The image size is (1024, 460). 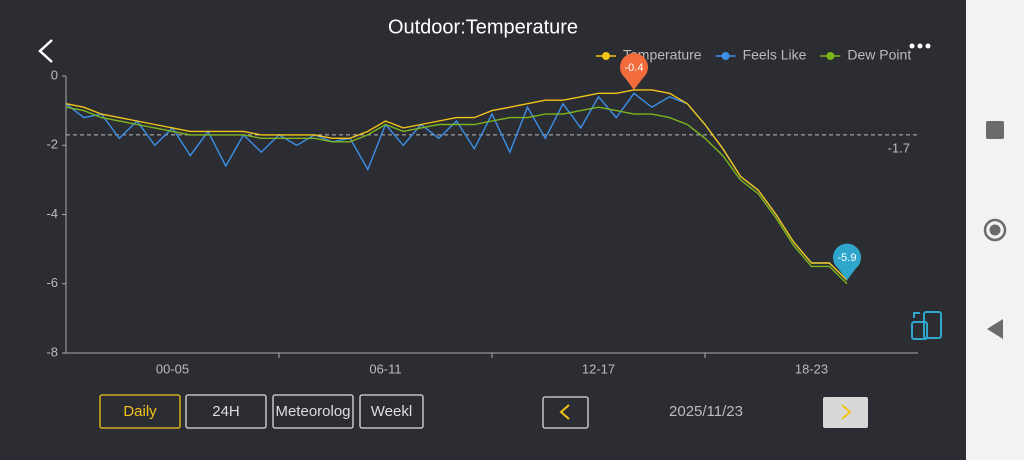 I want to click on marker-label: -0.4, so click(x=634, y=68).